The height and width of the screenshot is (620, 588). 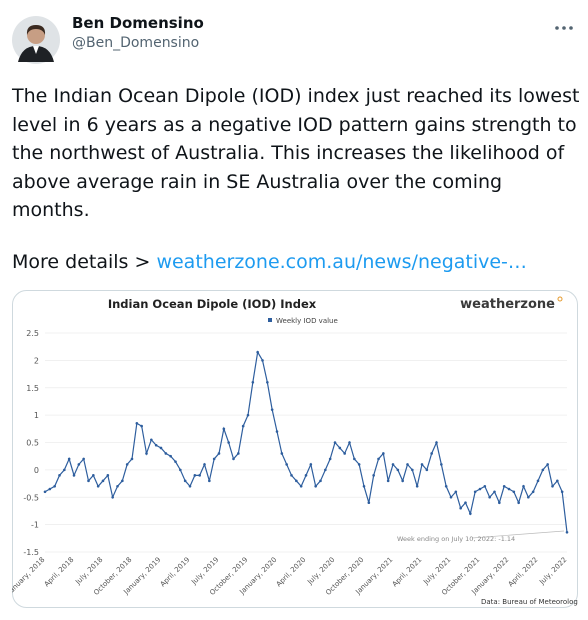 I want to click on y-tick-label: 0.5, so click(x=32, y=443).